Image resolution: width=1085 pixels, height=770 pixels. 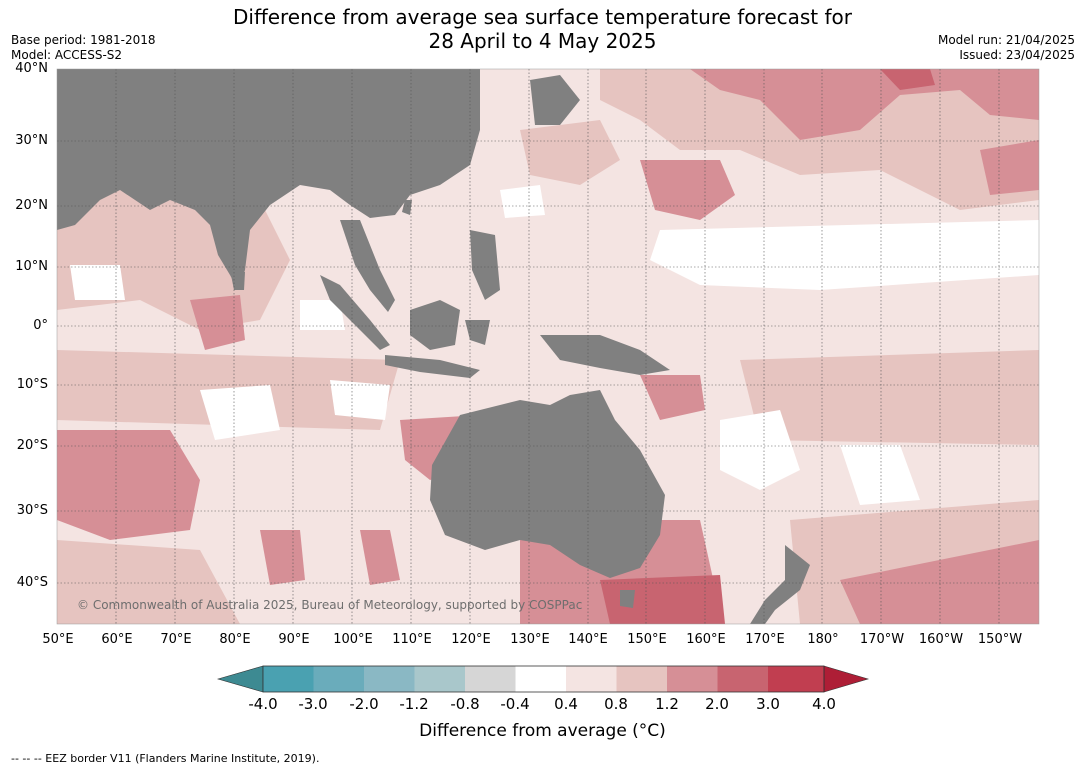 What do you see at coordinates (780, 584) in the screenshot?
I see `new-zealand-islands` at bounding box center [780, 584].